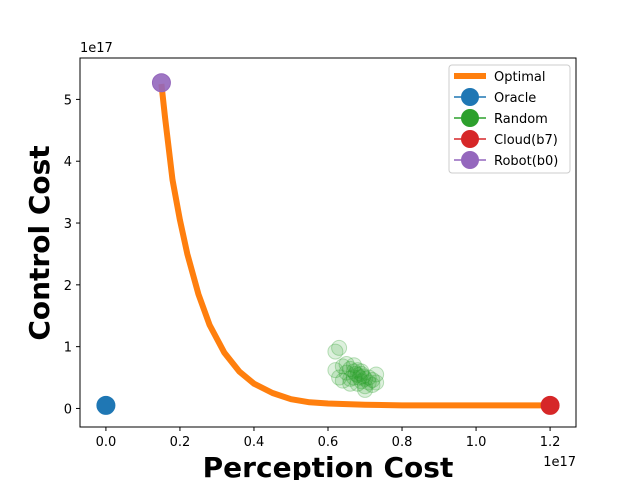  What do you see at coordinates (180, 442) in the screenshot?
I see `x-tick-label: 0.2` at bounding box center [180, 442].